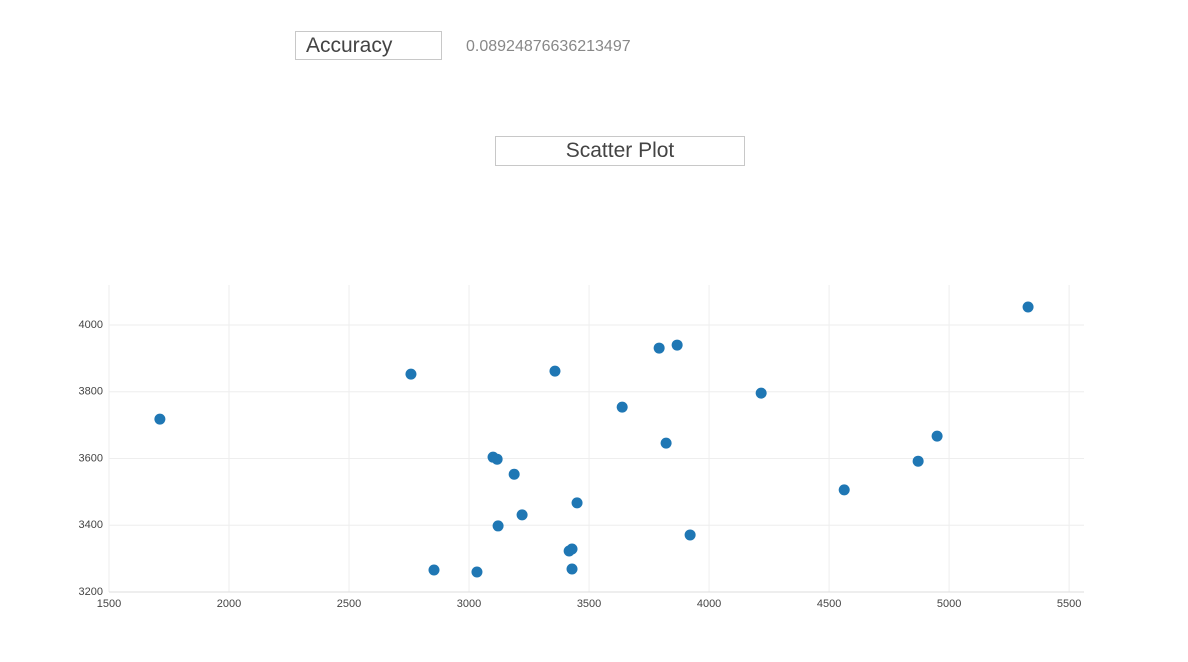 Image resolution: width=1188 pixels, height=662 pixels. Describe the element at coordinates (620, 151) in the screenshot. I see `chart-title: Scatter Plot` at that location.